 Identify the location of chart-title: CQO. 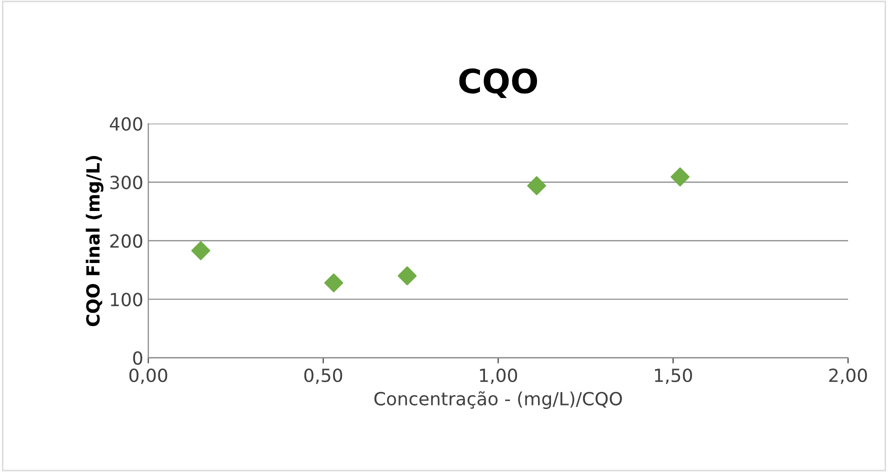
(498, 83).